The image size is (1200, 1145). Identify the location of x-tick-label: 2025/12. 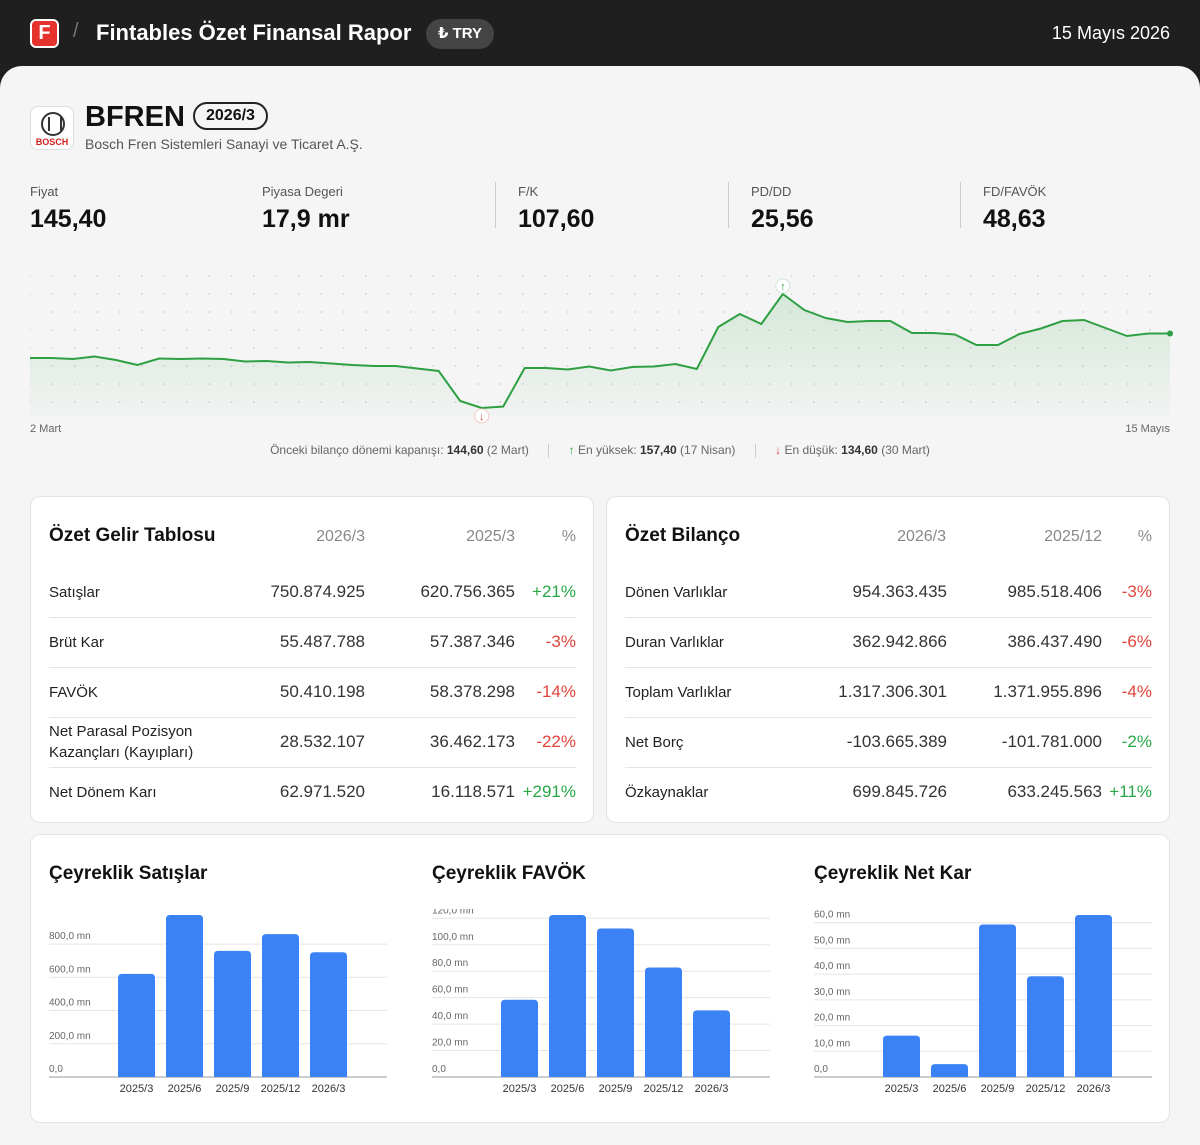
(1046, 1089).